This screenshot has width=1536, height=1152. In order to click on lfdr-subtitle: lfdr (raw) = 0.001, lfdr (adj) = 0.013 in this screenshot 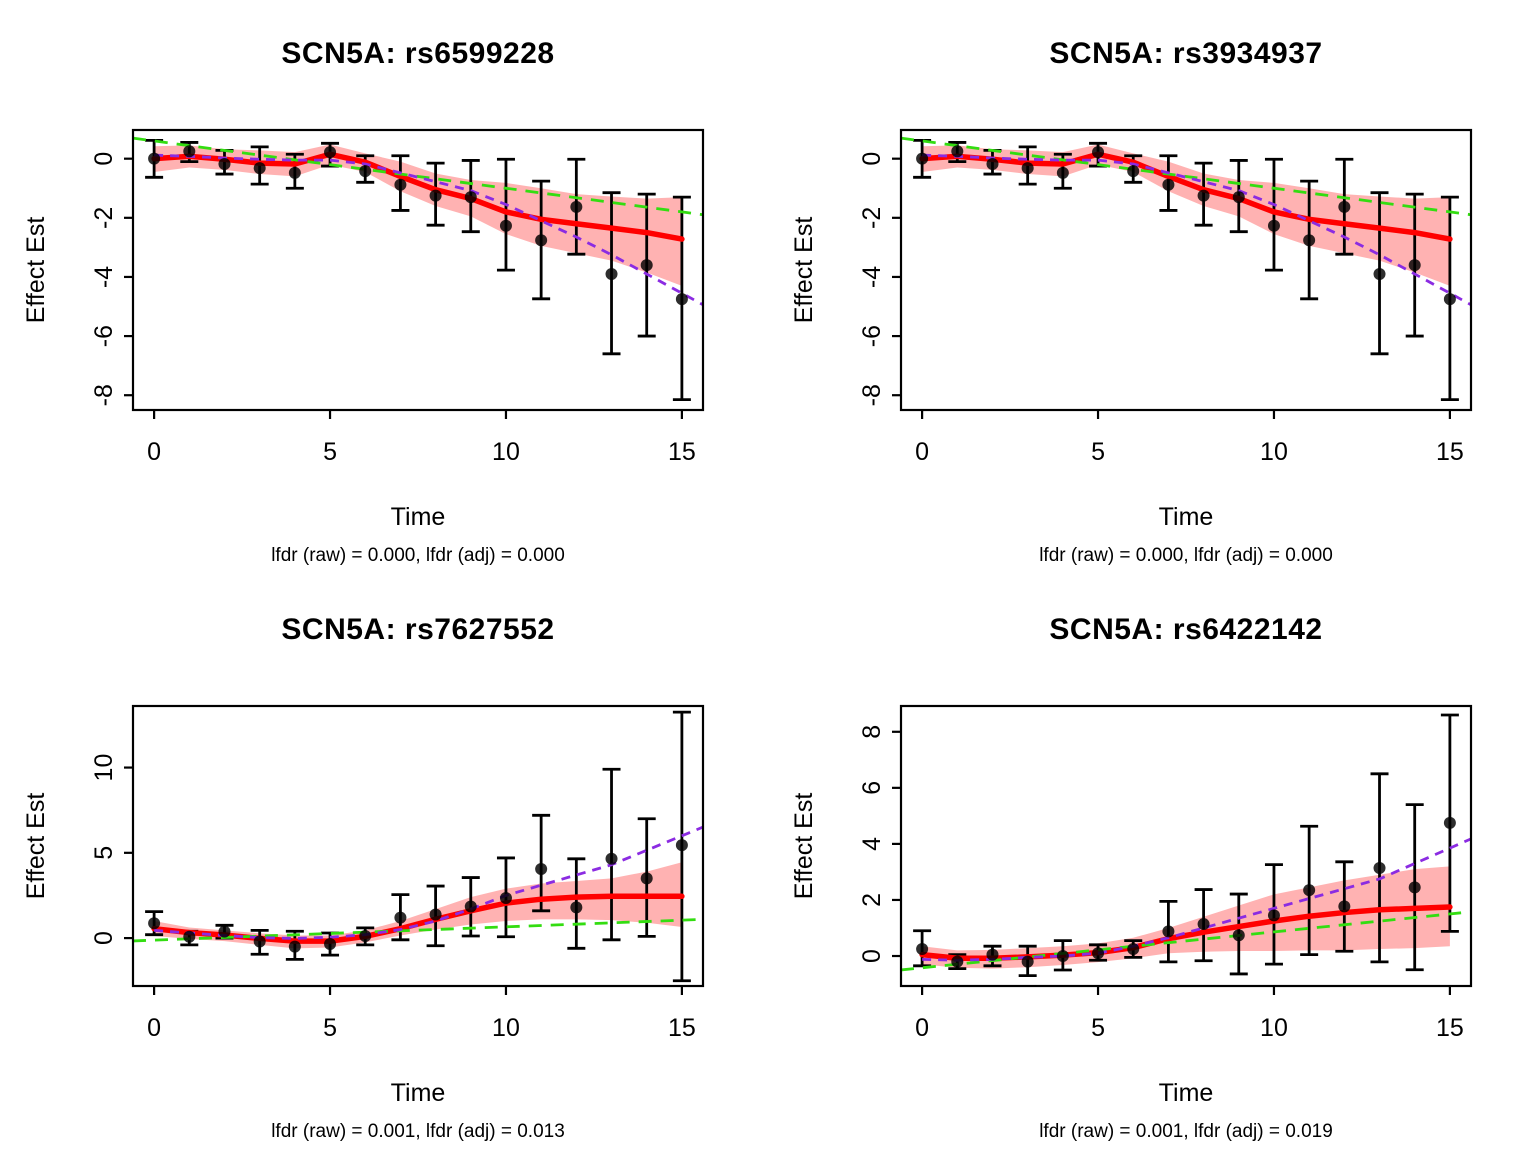, I will do `click(418, 1131)`.